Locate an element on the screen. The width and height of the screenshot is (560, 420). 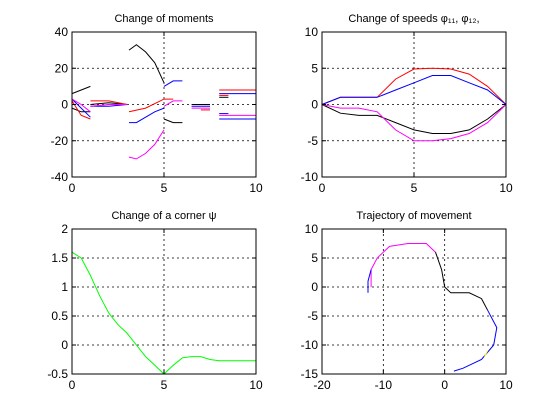
y-tick-label: 2 is located at coordinates (64, 229).